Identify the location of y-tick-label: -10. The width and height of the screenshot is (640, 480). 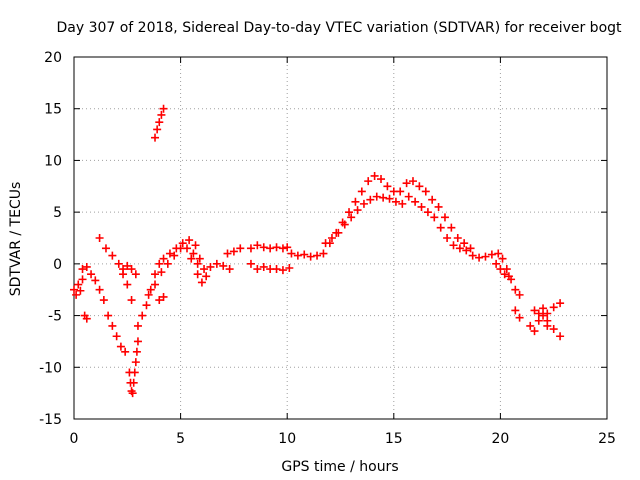
(50, 368).